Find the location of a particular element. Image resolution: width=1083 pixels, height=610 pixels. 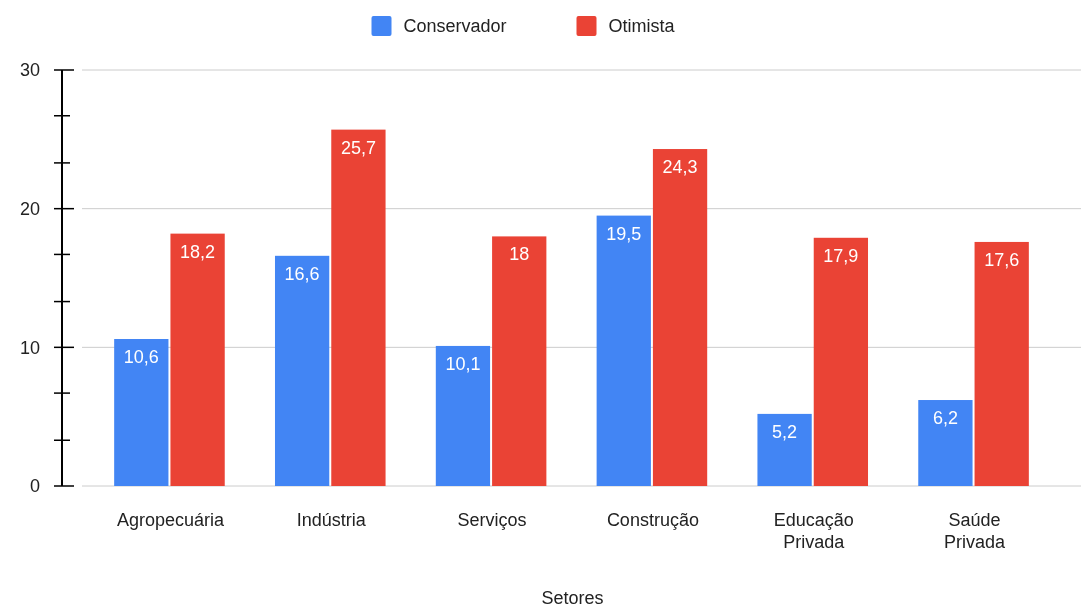

data-label: 16,6 is located at coordinates (302, 273).